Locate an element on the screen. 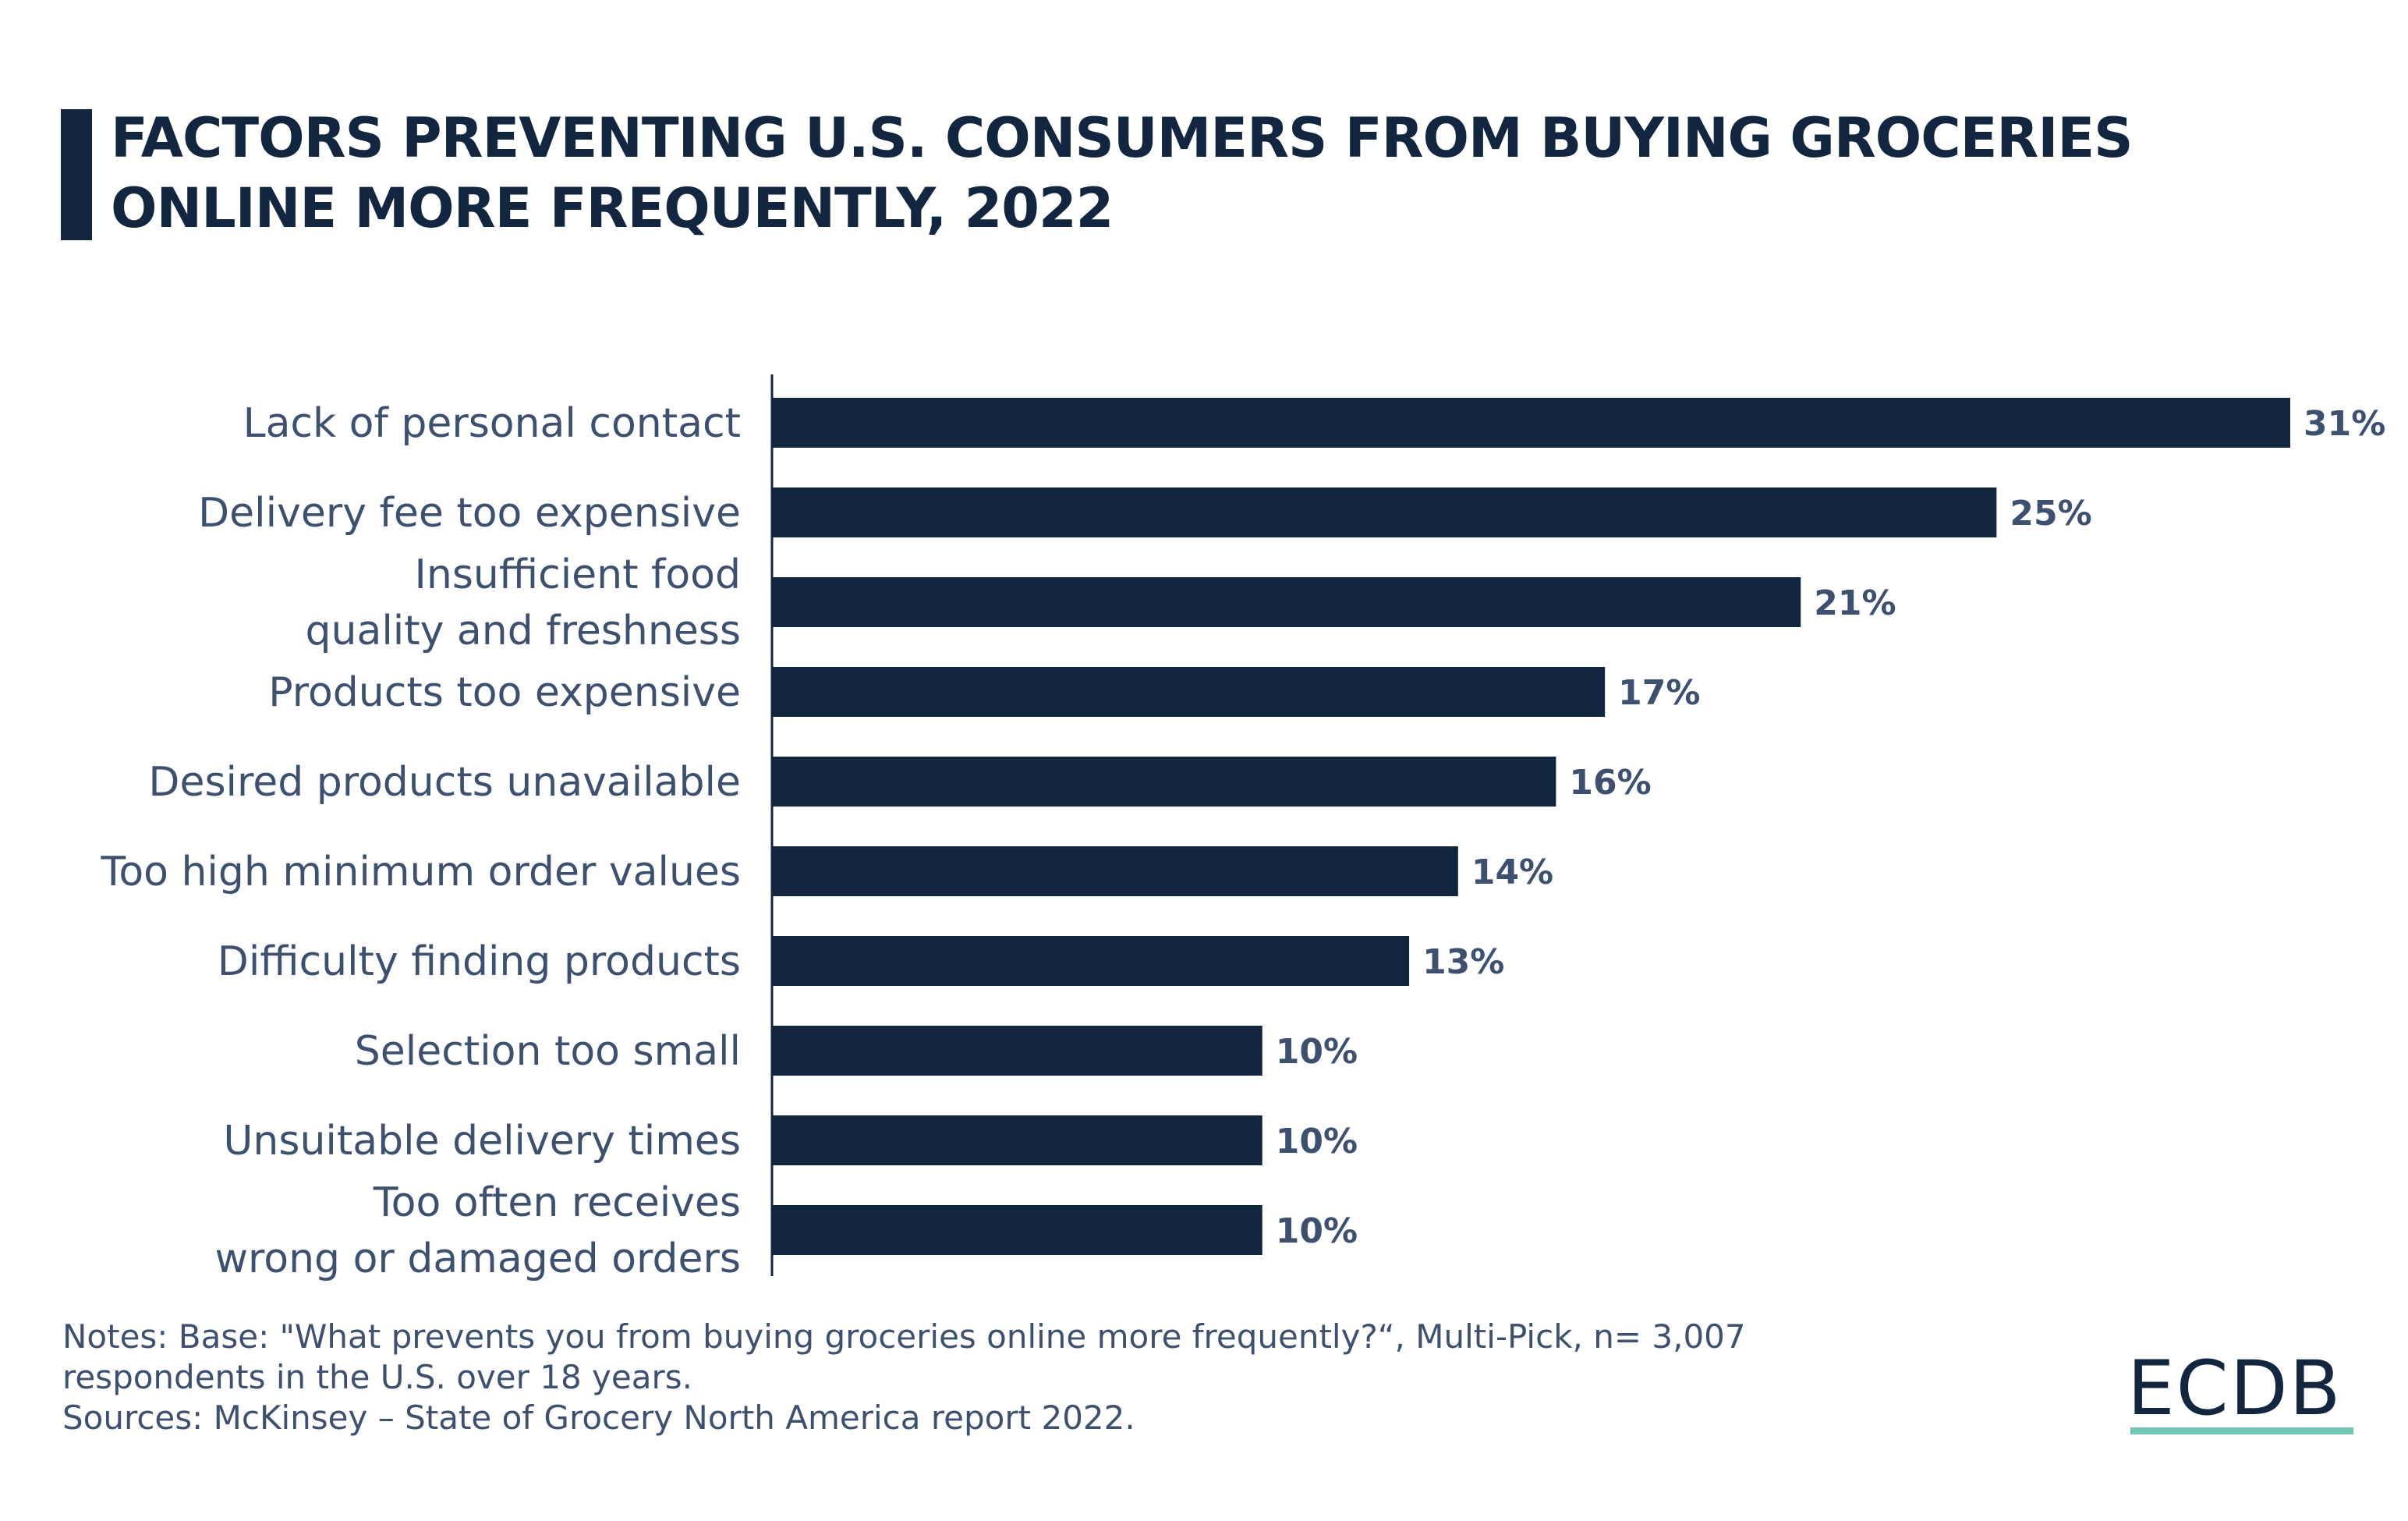 The width and height of the screenshot is (2408, 1521). data-label: 14% is located at coordinates (1512, 873).